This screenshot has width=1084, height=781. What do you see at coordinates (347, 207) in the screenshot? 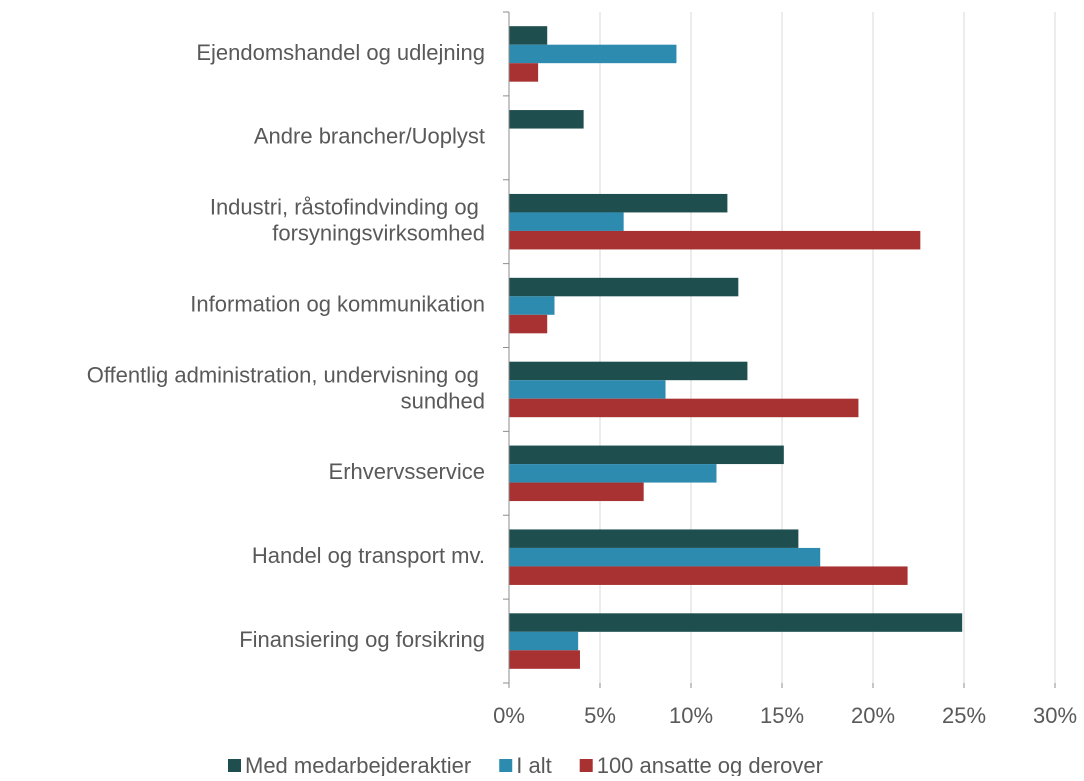
I see `label-line: Industri, råstofindvinding og` at bounding box center [347, 207].